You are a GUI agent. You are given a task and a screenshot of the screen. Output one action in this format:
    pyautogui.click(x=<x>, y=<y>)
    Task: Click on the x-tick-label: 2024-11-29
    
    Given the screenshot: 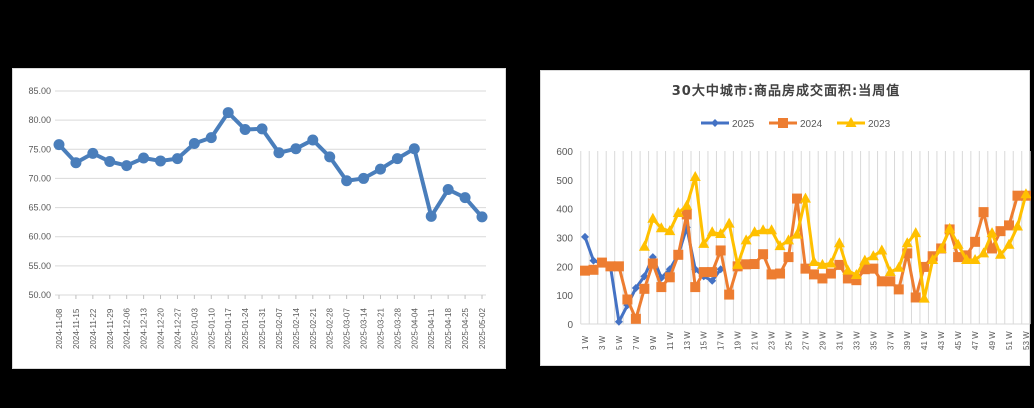 What is the action you would take?
    pyautogui.click(x=110, y=328)
    